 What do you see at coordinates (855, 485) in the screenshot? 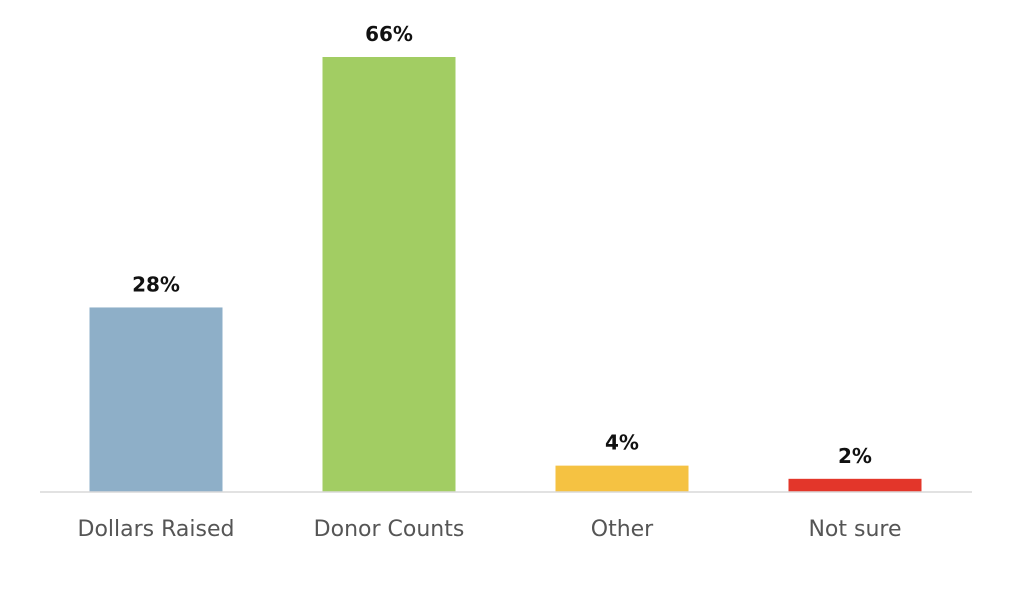
I see `bar-not-sure` at bounding box center [855, 485].